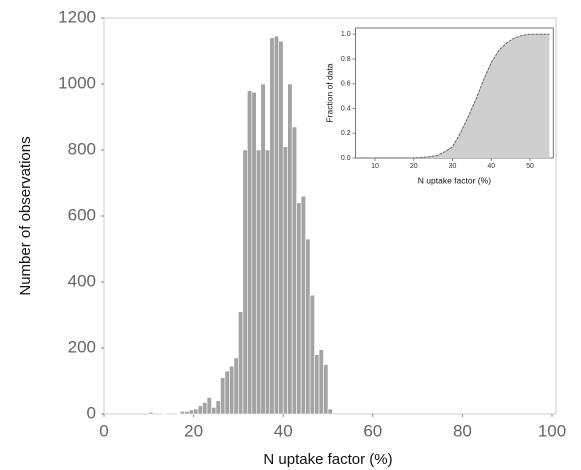 The height and width of the screenshot is (470, 581). Describe the element at coordinates (346, 34) in the screenshot. I see `y-tick-label: 1.0` at that location.